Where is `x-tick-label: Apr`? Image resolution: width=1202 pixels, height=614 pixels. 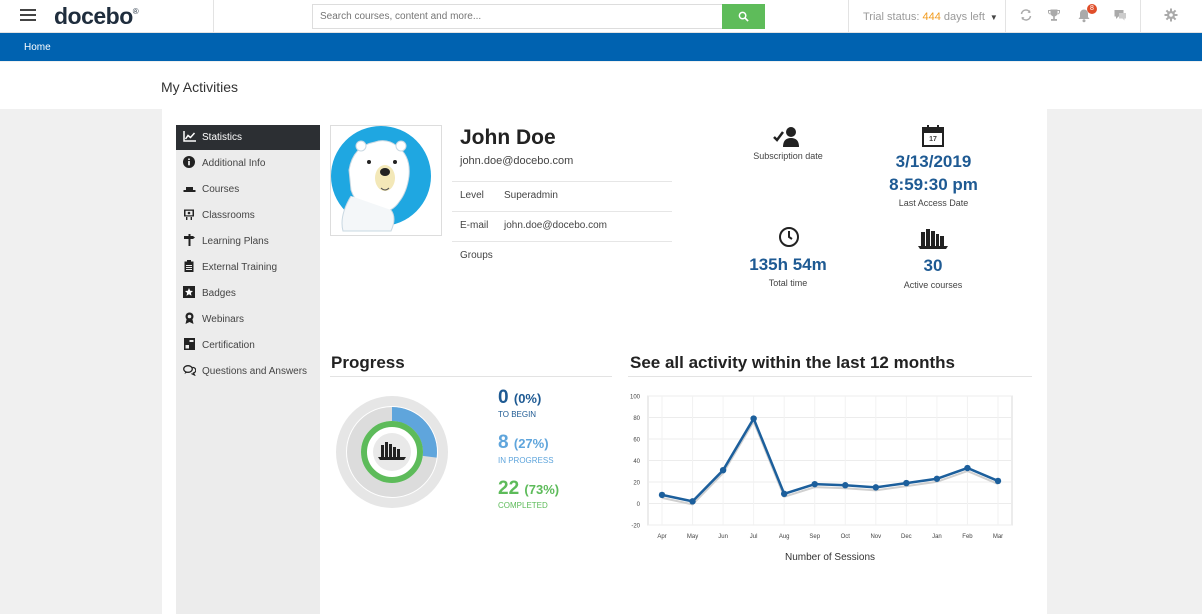
x-tick-label: Apr is located at coordinates (661, 537).